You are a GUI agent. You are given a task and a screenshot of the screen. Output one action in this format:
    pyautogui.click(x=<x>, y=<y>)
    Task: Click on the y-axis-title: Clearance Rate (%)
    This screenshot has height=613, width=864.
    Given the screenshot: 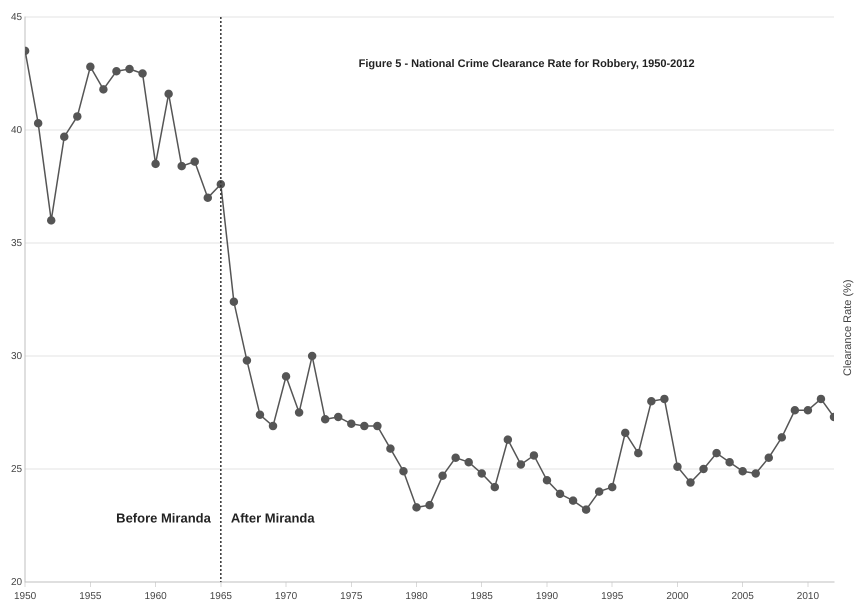 What is the action you would take?
    pyautogui.click(x=848, y=327)
    